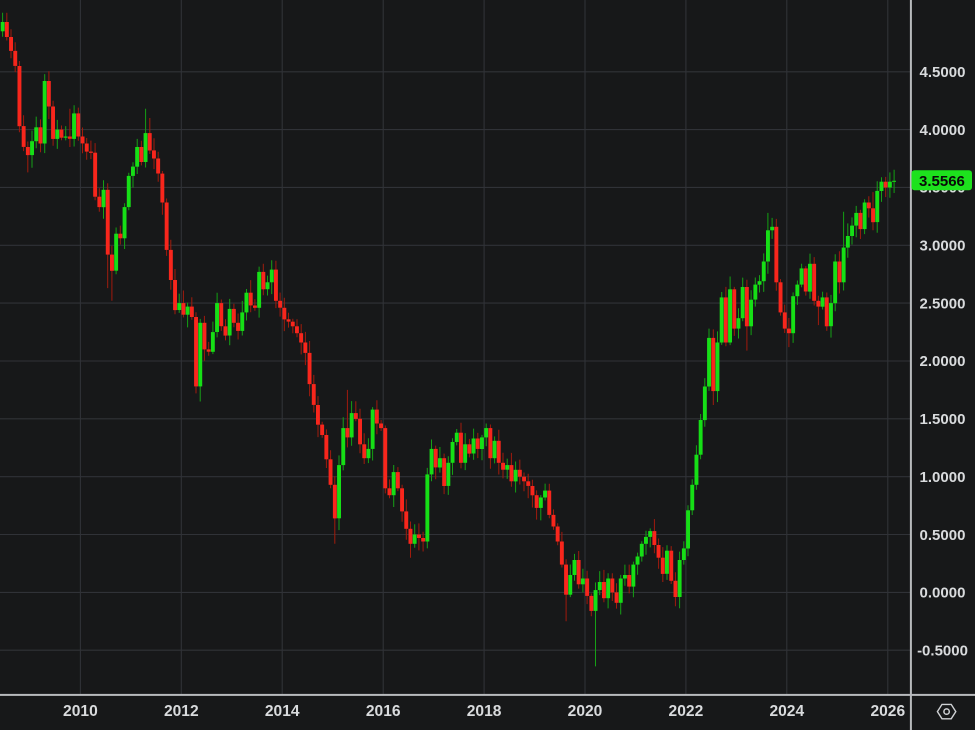  Describe the element at coordinates (686, 711) in the screenshot. I see `svg-text: 2022` at that location.